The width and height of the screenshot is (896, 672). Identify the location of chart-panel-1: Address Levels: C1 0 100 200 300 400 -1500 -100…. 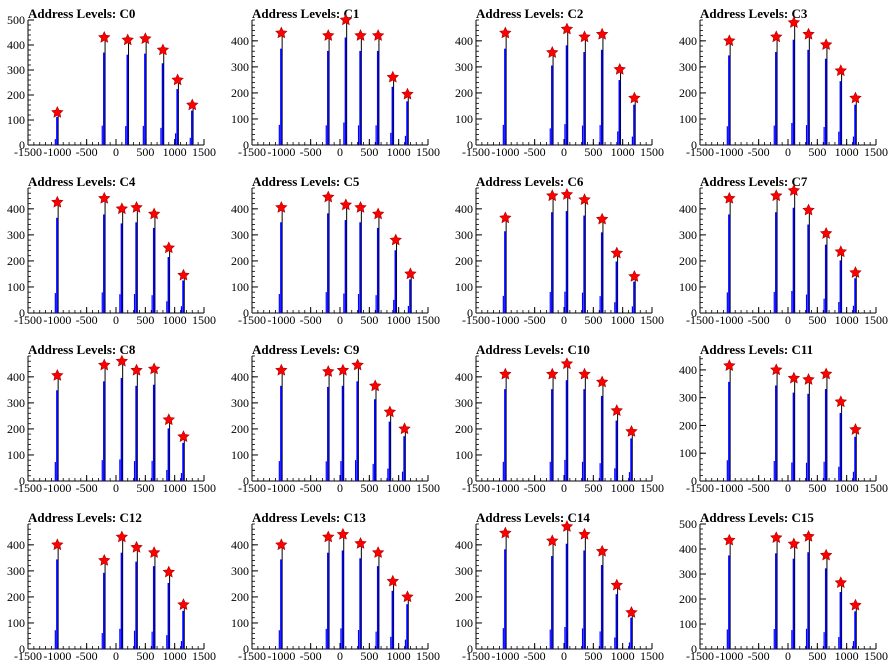
(335, 82).